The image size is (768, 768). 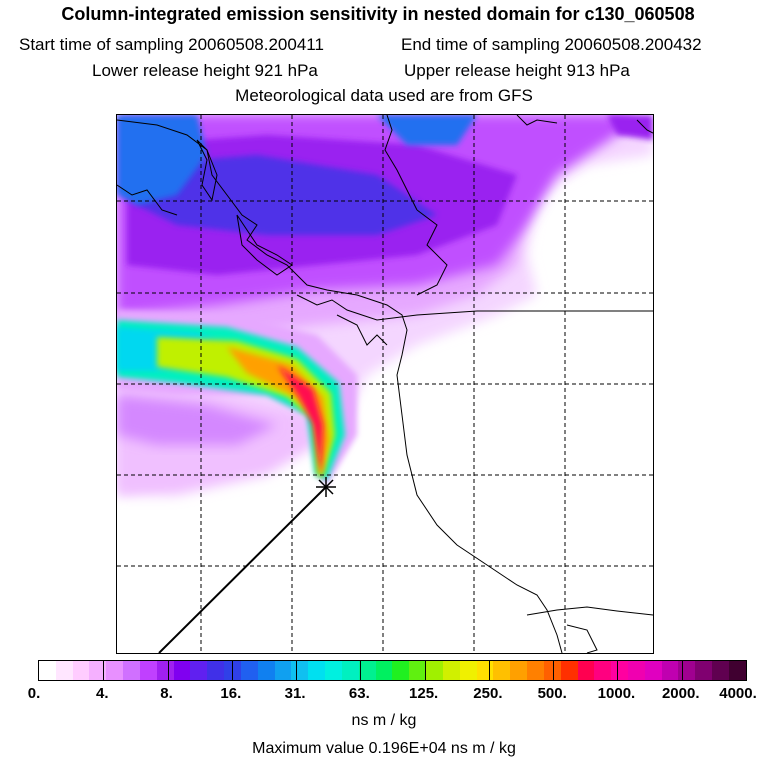 I want to click on colorbar-tick-label: 4., so click(x=102, y=693).